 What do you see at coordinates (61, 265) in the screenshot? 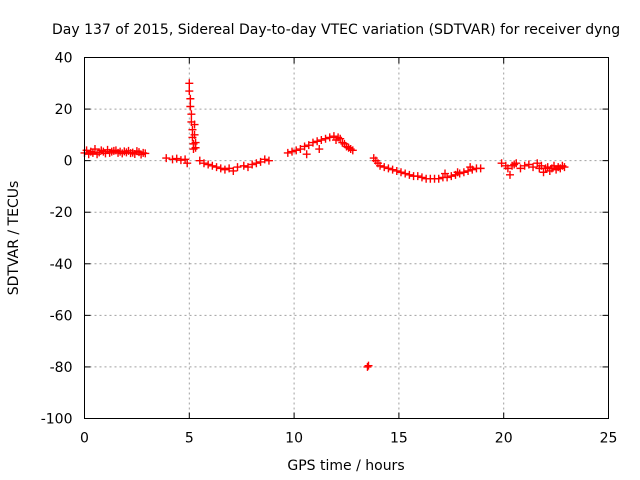
I see `y-tick-label: -40` at bounding box center [61, 265].